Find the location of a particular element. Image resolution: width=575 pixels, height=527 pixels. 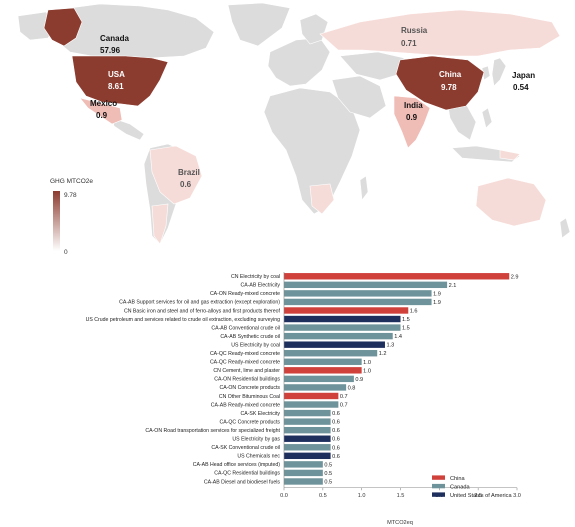

bar-label: US Electricity by coal is located at coordinates (255, 345).